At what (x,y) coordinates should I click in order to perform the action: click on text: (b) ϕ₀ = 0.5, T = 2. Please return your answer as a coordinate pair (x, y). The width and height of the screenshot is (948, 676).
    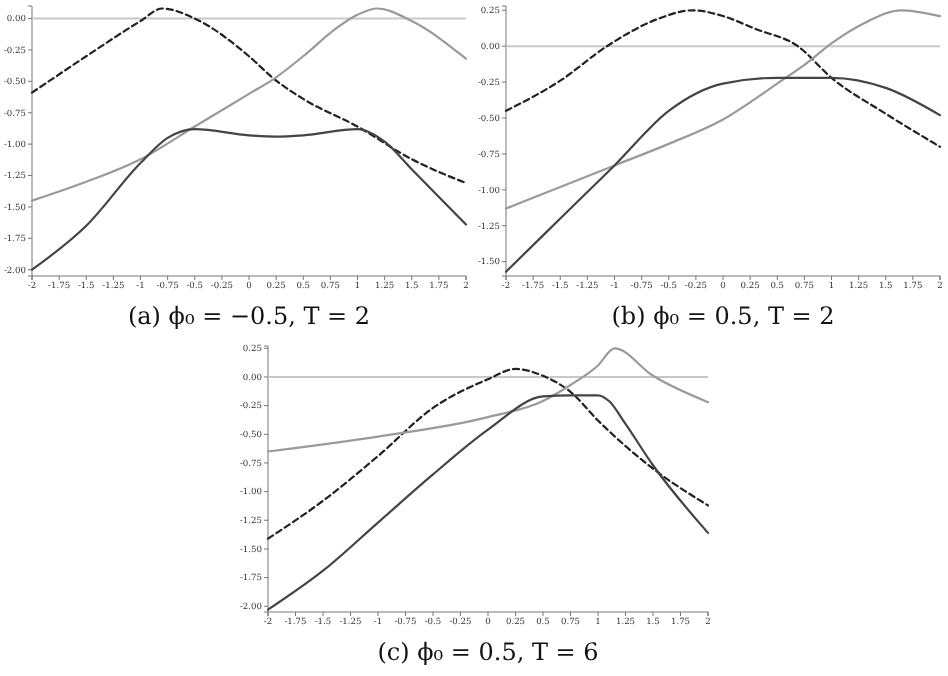
    Looking at the image, I should click on (723, 316).